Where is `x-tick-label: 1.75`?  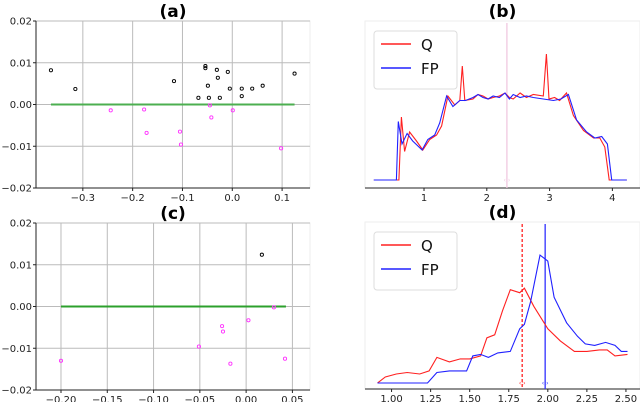
x-tick-label: 1.75 is located at coordinates (509, 398).